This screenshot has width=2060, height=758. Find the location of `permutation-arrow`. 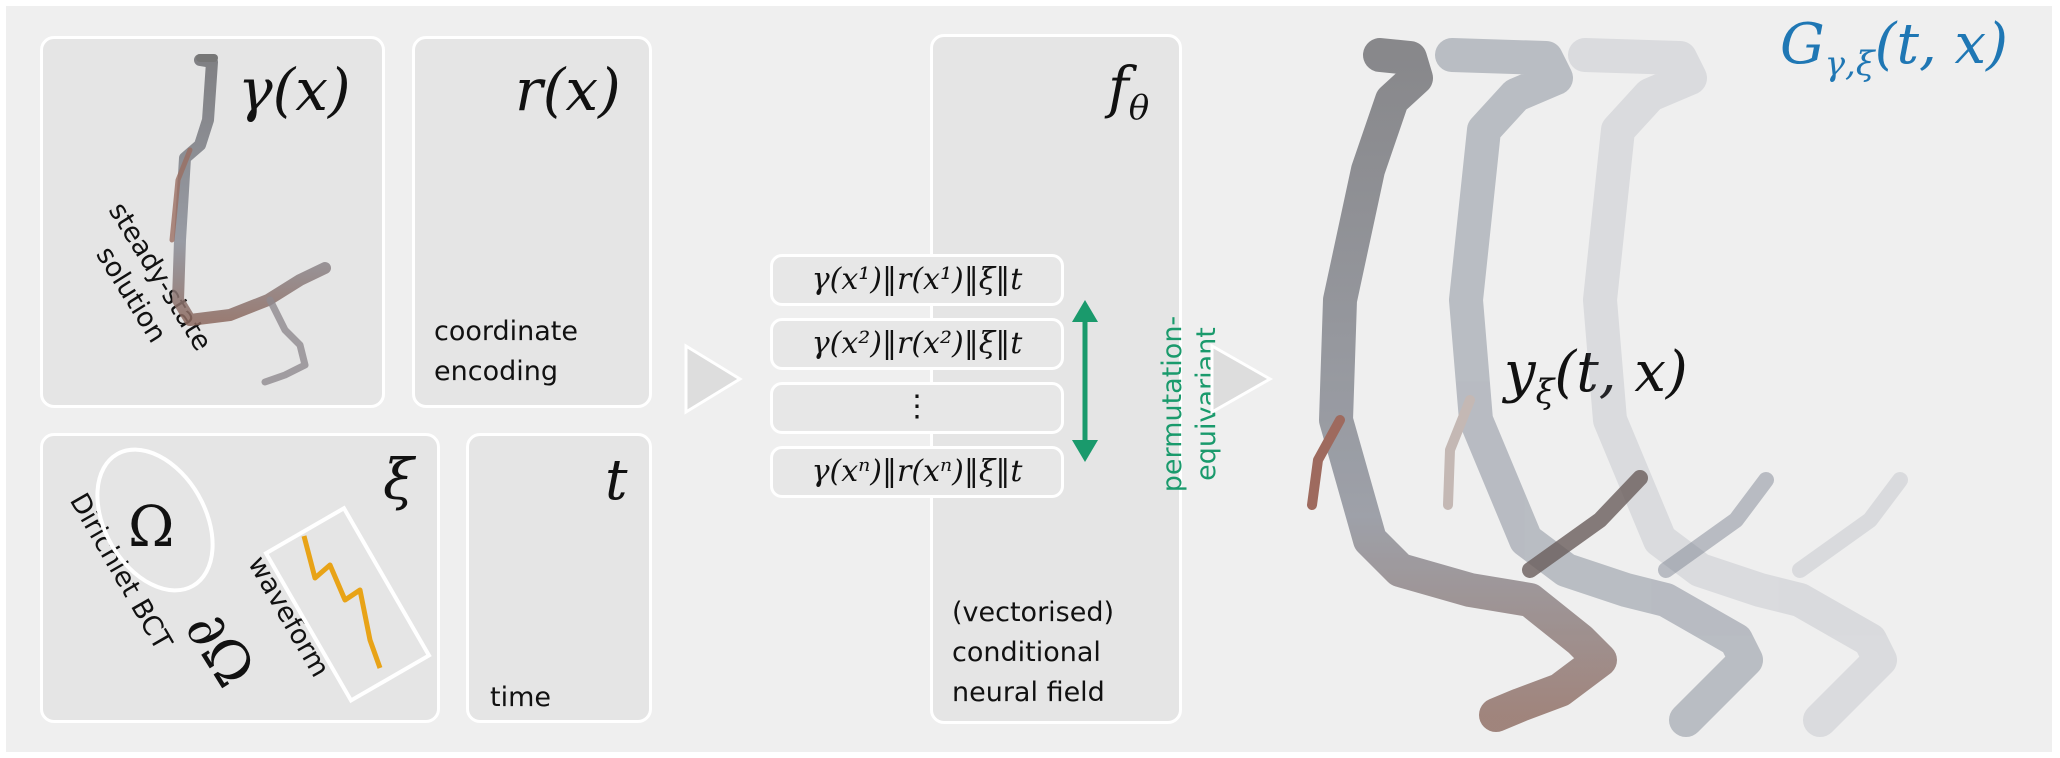

permutation-arrow is located at coordinates (1085, 381).